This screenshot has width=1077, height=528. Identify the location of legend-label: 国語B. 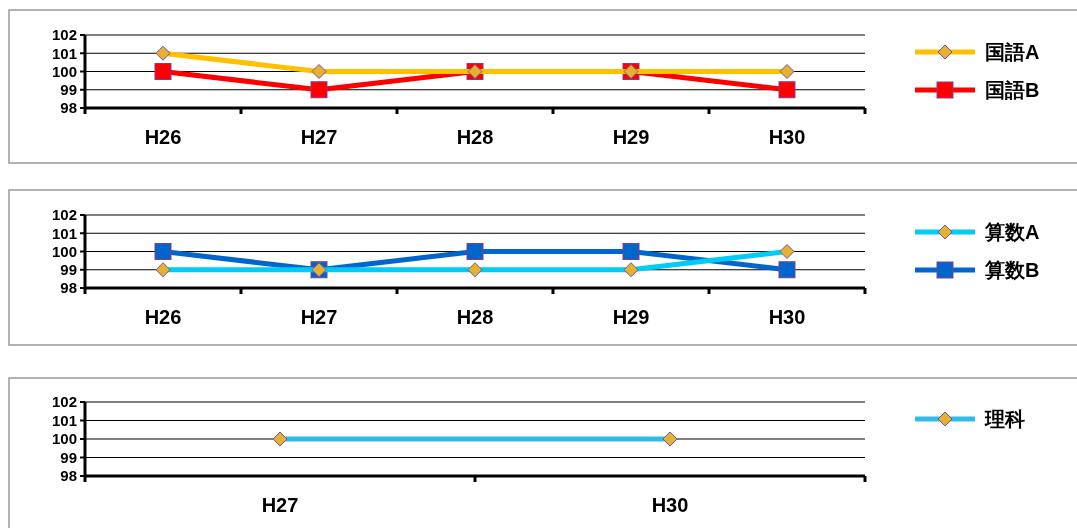
(1012, 90).